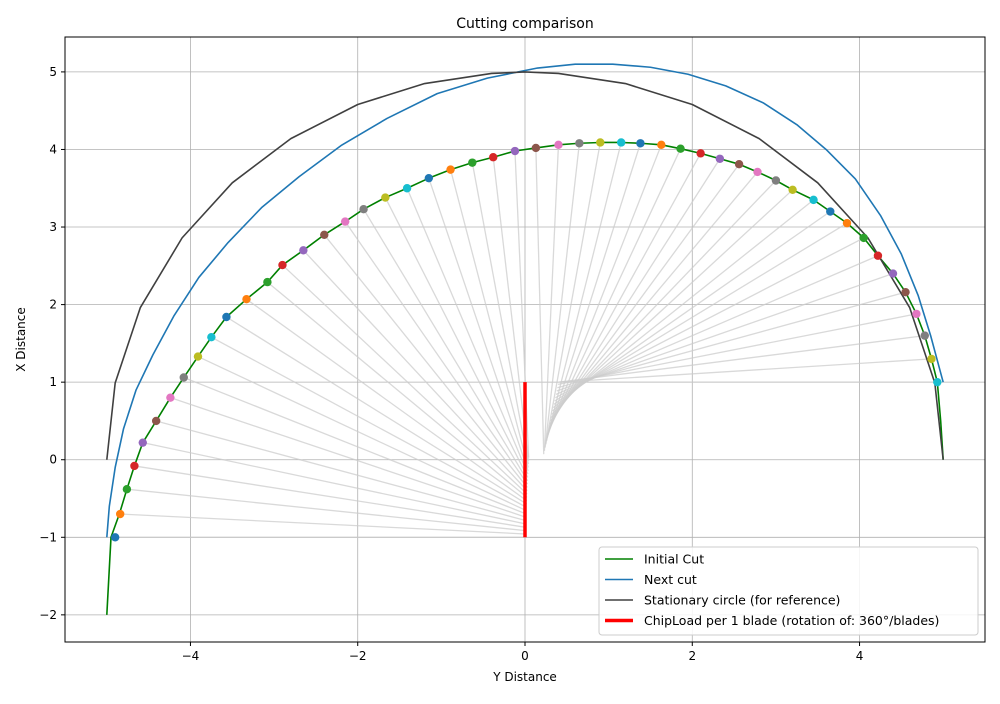 This screenshot has width=1000, height=704. What do you see at coordinates (53, 72) in the screenshot?
I see `y-tick-label: 5` at bounding box center [53, 72].